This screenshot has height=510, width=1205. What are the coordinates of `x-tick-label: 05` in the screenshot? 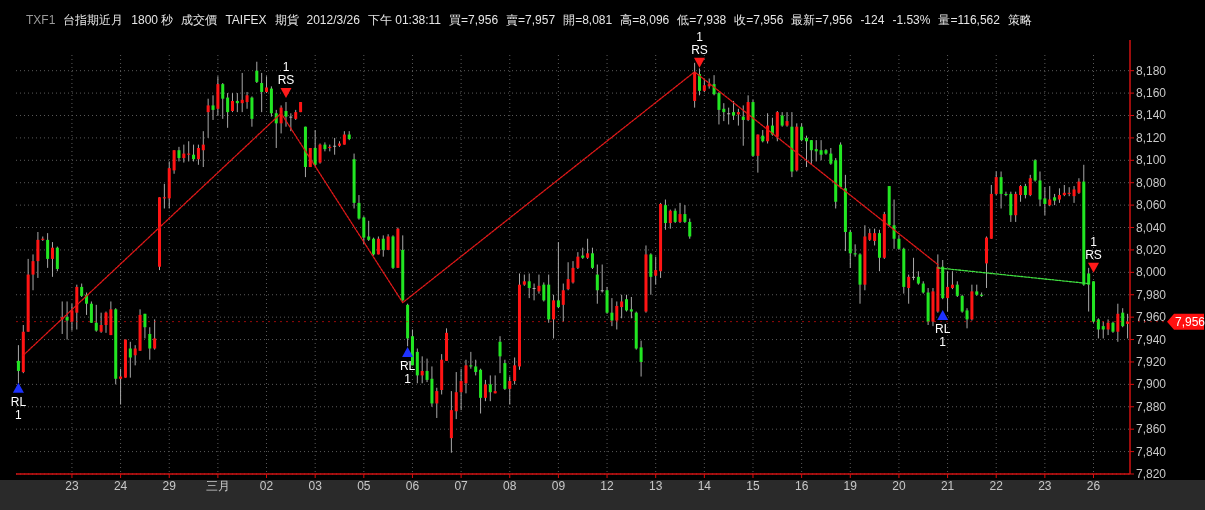 It's located at (364, 486).